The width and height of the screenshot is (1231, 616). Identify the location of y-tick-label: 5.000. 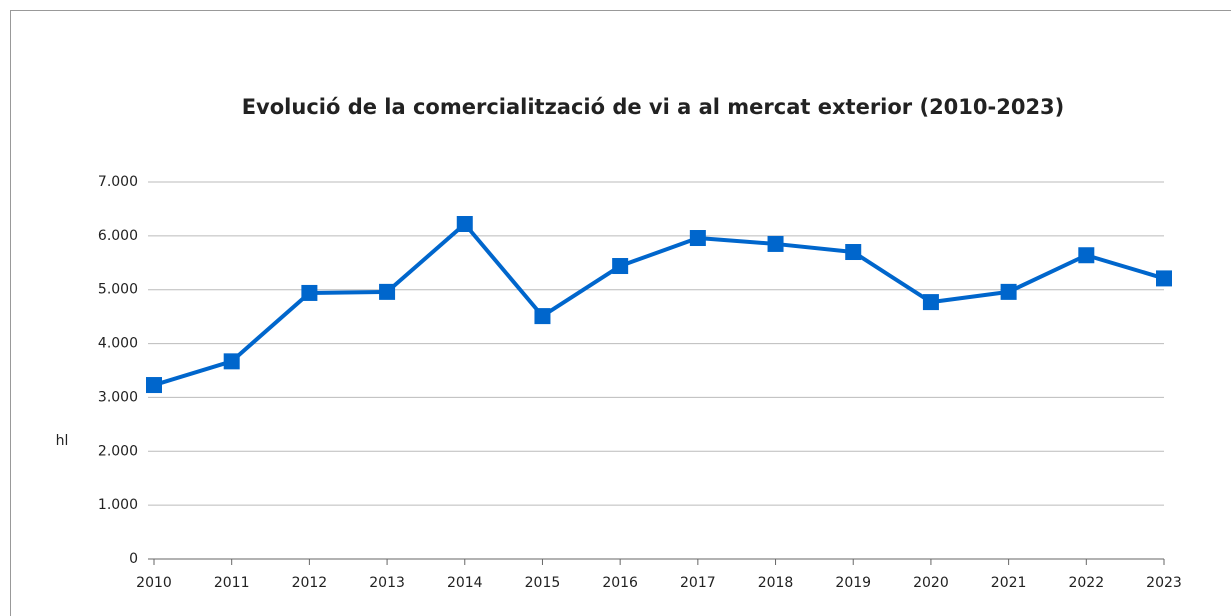
(118, 290).